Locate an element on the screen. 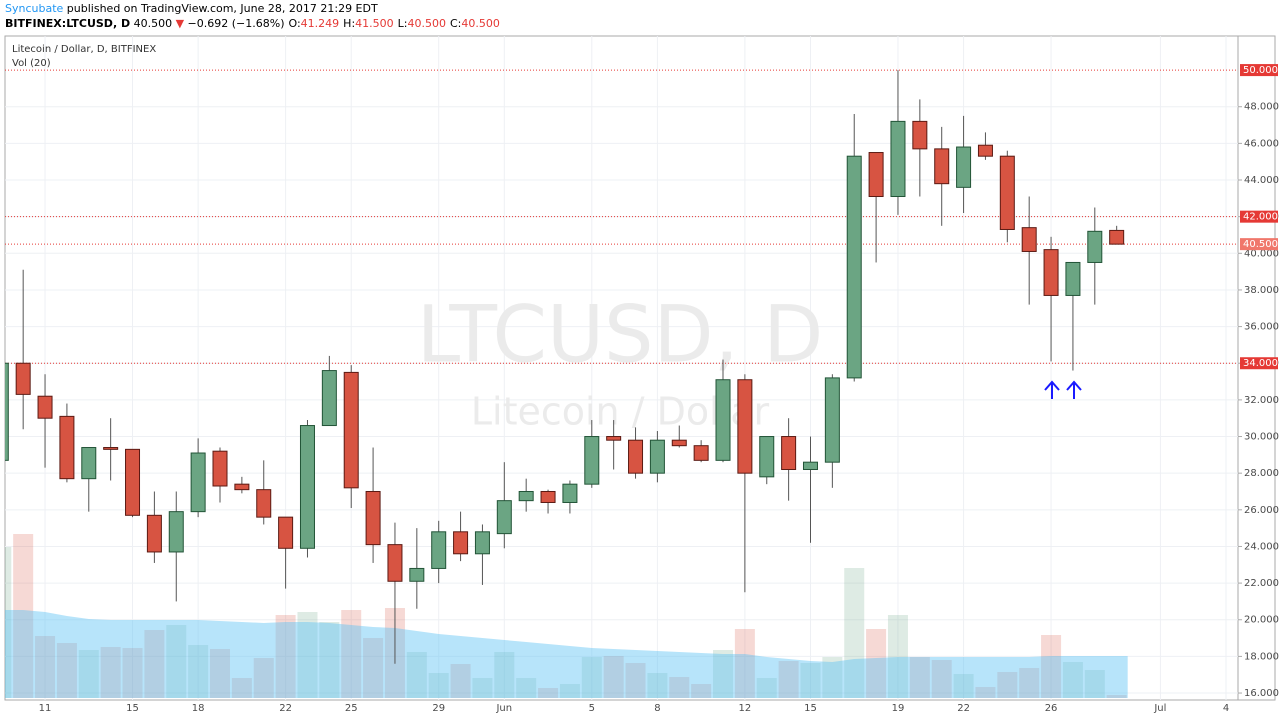 The image size is (1280, 720). x-tick-label: 4 is located at coordinates (1226, 708).